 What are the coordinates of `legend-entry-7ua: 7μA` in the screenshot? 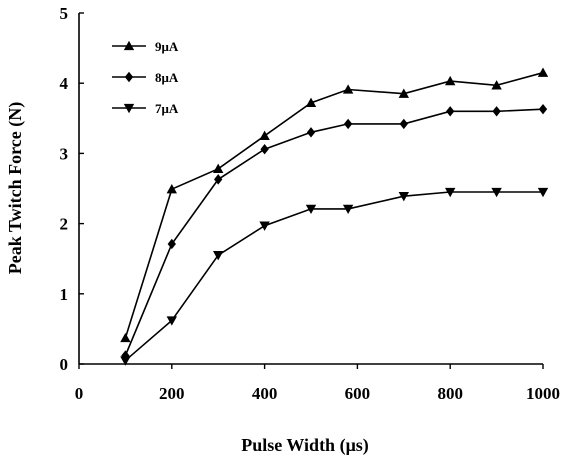 It's located at (145, 108).